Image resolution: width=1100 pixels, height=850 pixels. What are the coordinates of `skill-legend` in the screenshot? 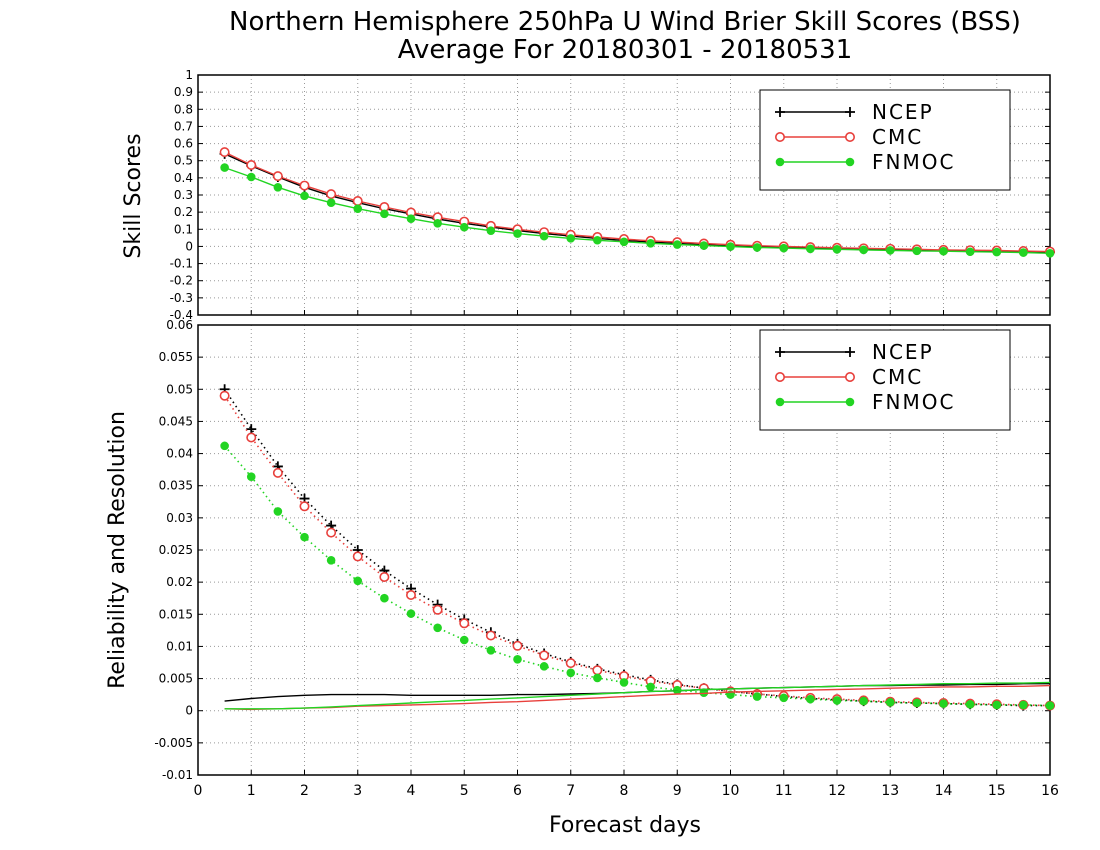 It's located at (885, 140).